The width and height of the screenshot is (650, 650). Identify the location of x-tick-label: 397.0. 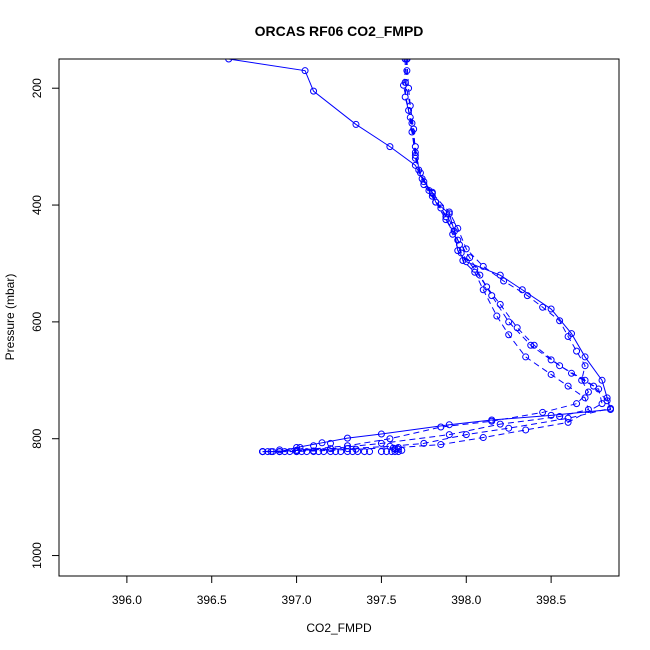
(297, 600).